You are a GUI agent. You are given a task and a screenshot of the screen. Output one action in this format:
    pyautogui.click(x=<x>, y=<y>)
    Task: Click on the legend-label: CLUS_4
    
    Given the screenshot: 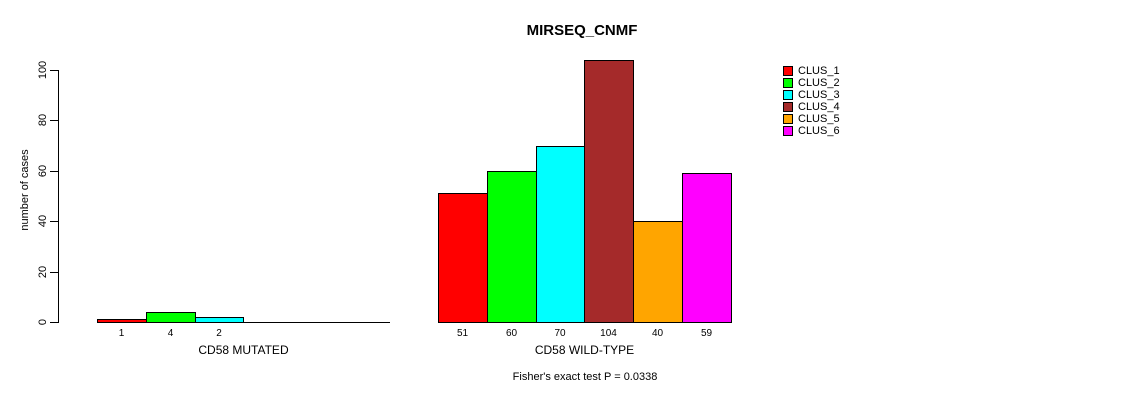 What is the action you would take?
    pyautogui.click(x=819, y=107)
    